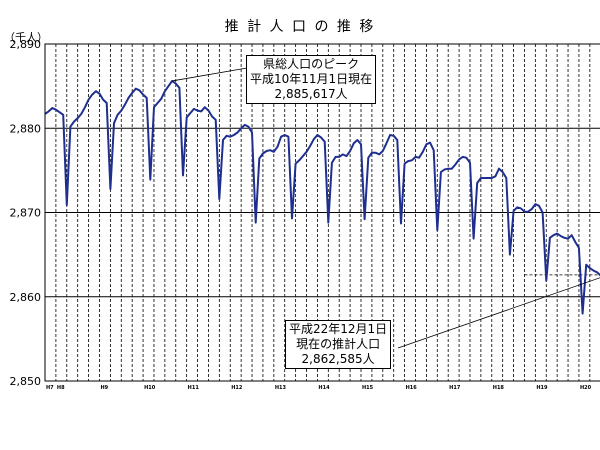  I want to click on current-annotation-line-1: 平成22年12月1日, so click(338, 329).